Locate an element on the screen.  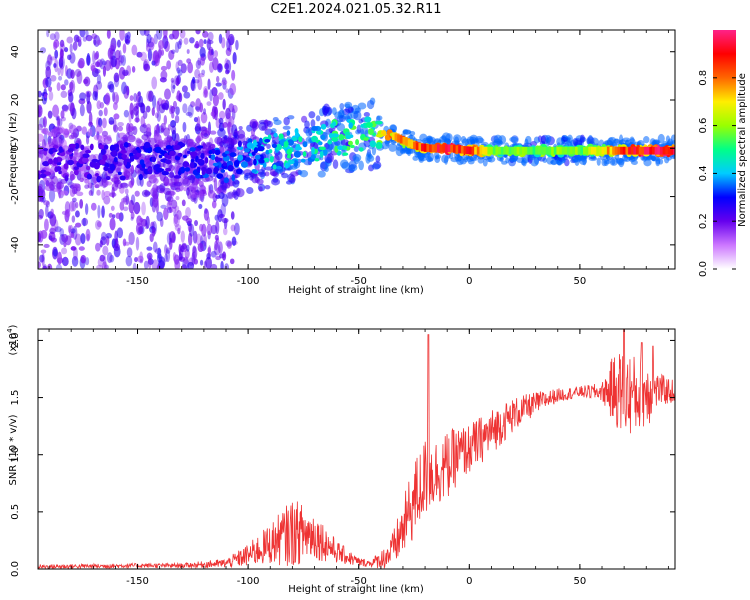
colorbar-tick-label: 0.8 is located at coordinates (703, 78).